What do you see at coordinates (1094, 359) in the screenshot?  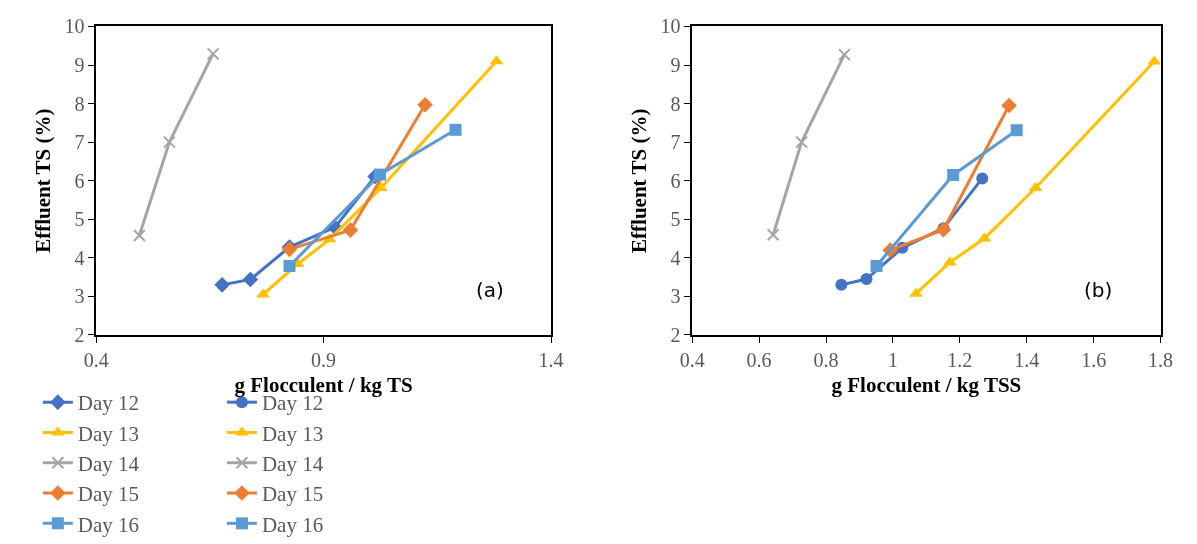 I see `x-tick-label: 1.6` at bounding box center [1094, 359].